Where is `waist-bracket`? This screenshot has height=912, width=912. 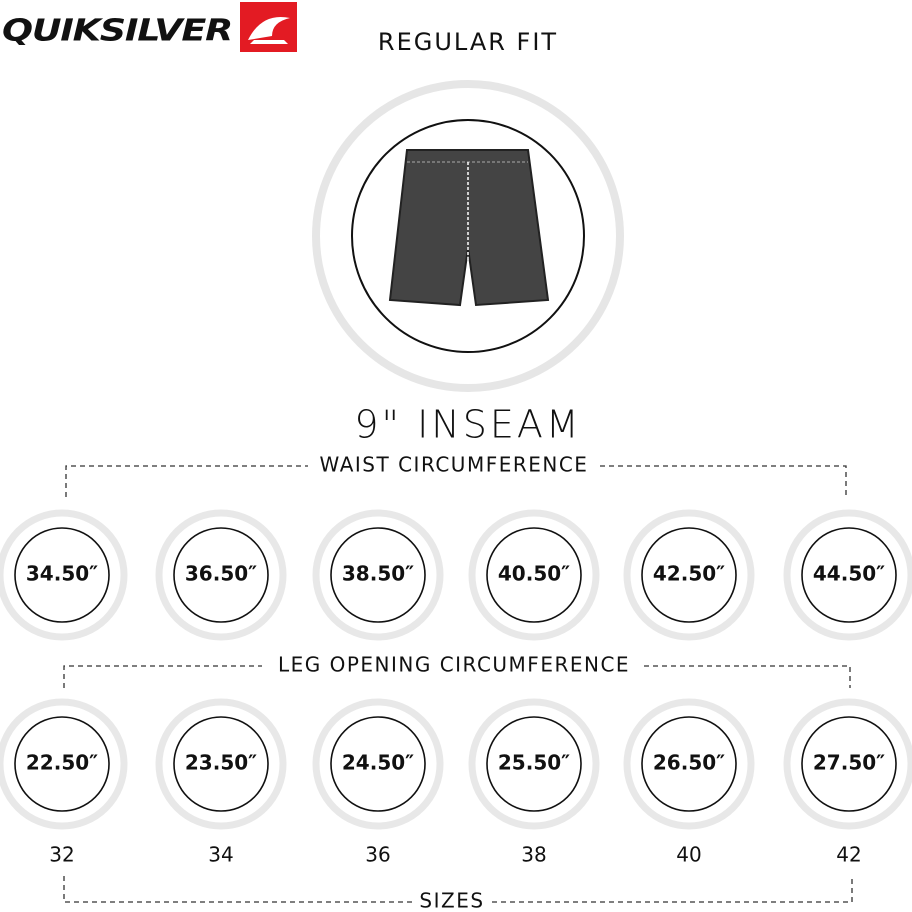
waist-bracket is located at coordinates (456, 481).